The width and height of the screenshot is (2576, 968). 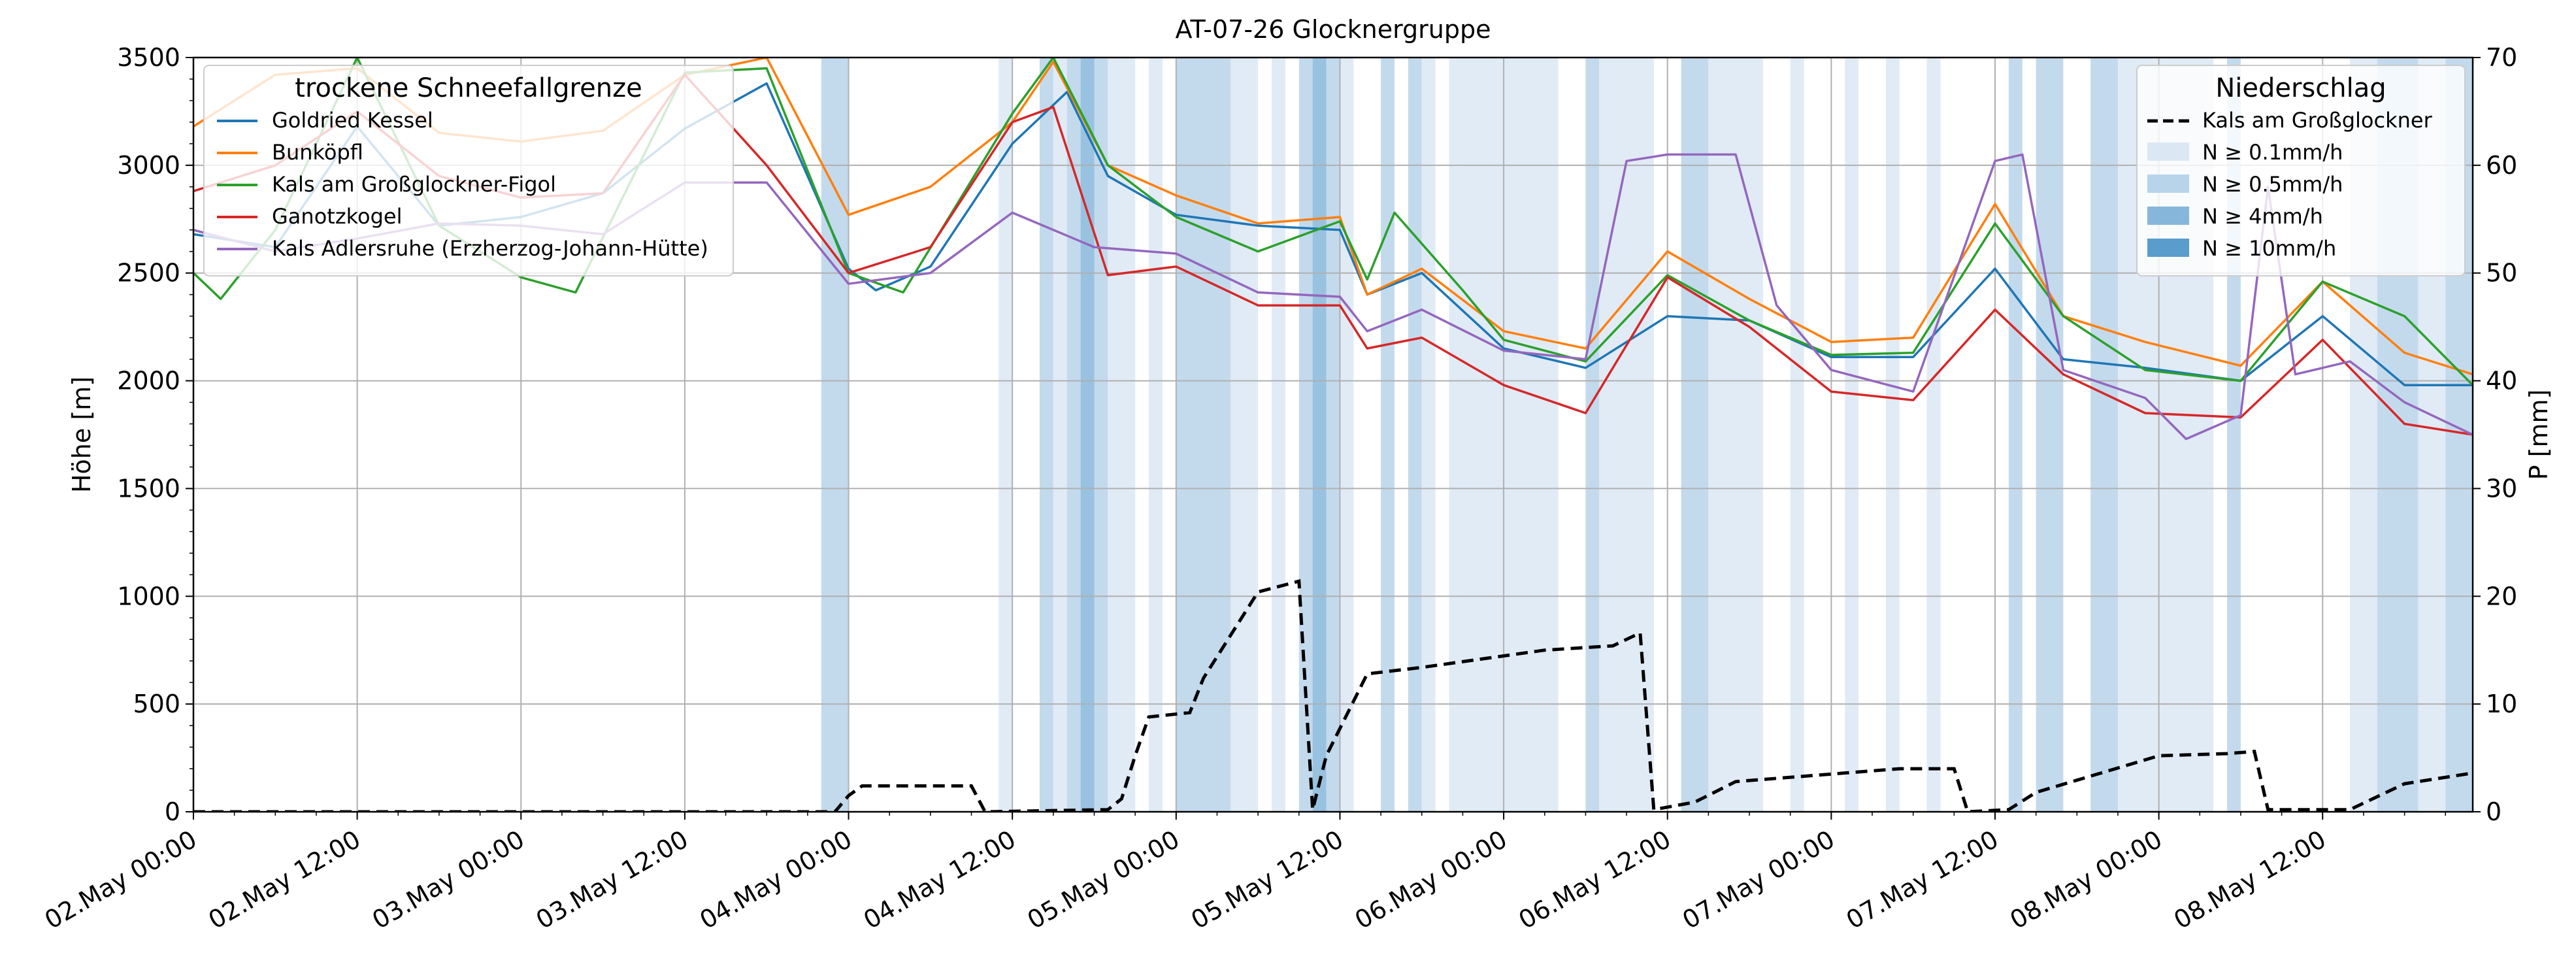 What do you see at coordinates (468, 88) in the screenshot?
I see `legend-title: trockene Schneefallgrenze` at bounding box center [468, 88].